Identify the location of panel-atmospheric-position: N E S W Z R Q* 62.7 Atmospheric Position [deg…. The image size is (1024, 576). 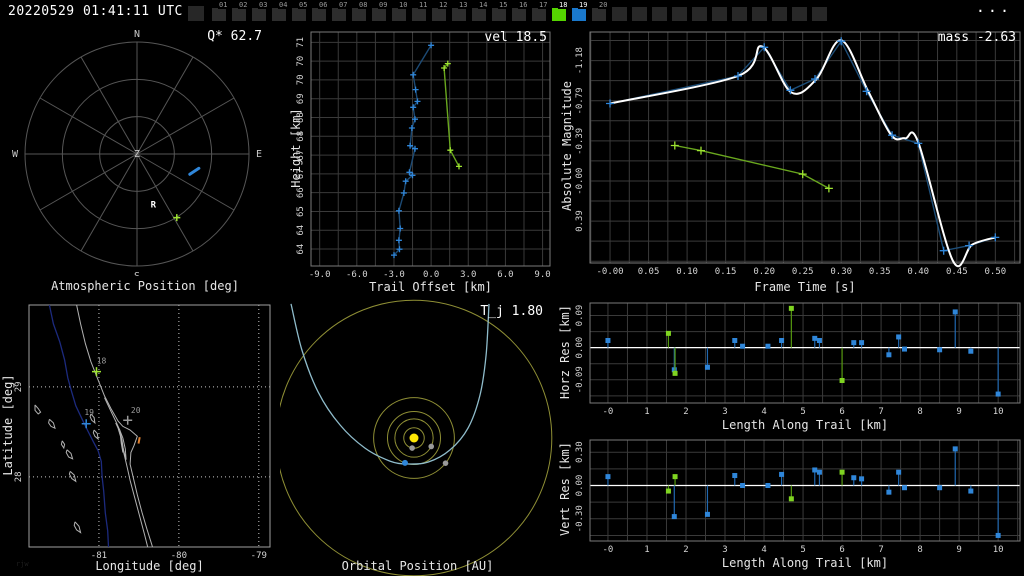
(145, 159).